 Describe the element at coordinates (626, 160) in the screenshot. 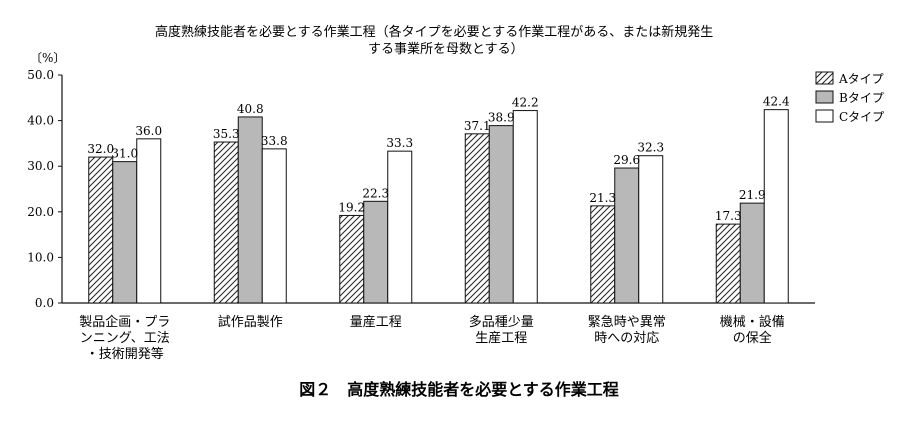

I see `data-label: 29.6` at that location.